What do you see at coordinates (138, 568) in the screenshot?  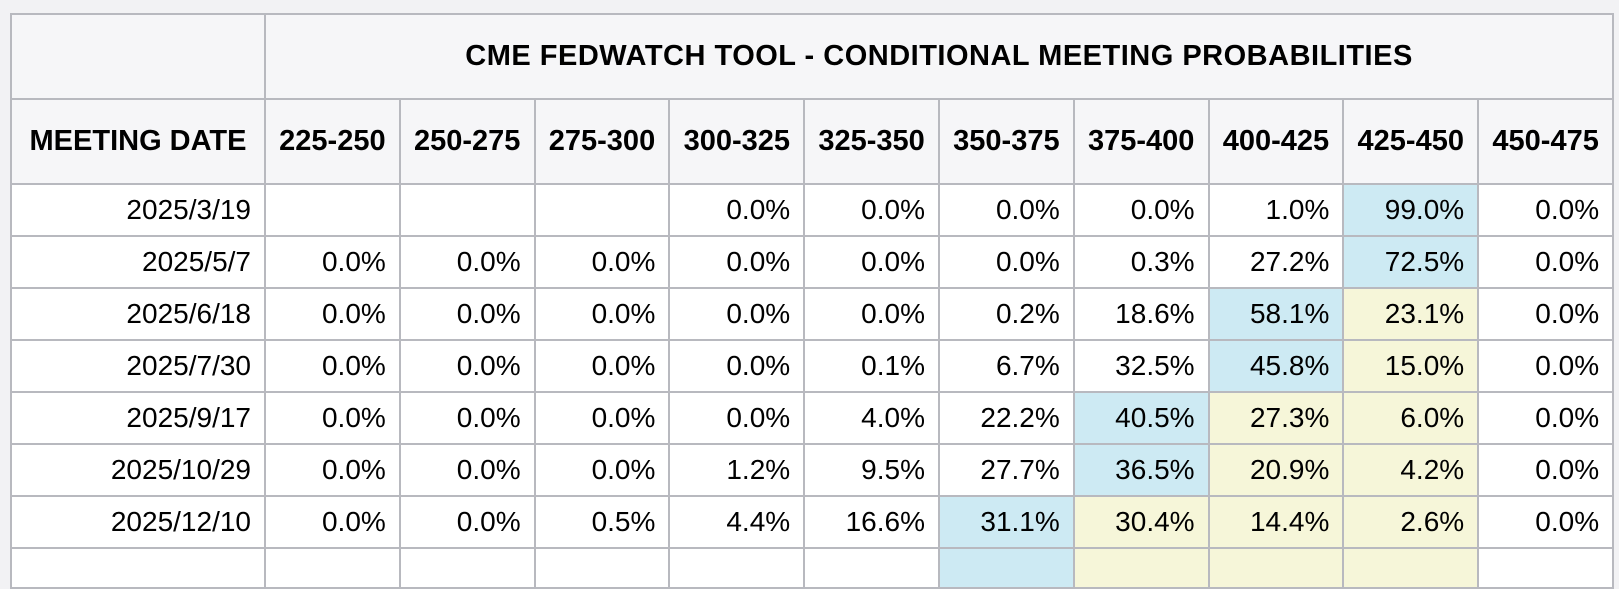 I see `meeting-date-cell` at bounding box center [138, 568].